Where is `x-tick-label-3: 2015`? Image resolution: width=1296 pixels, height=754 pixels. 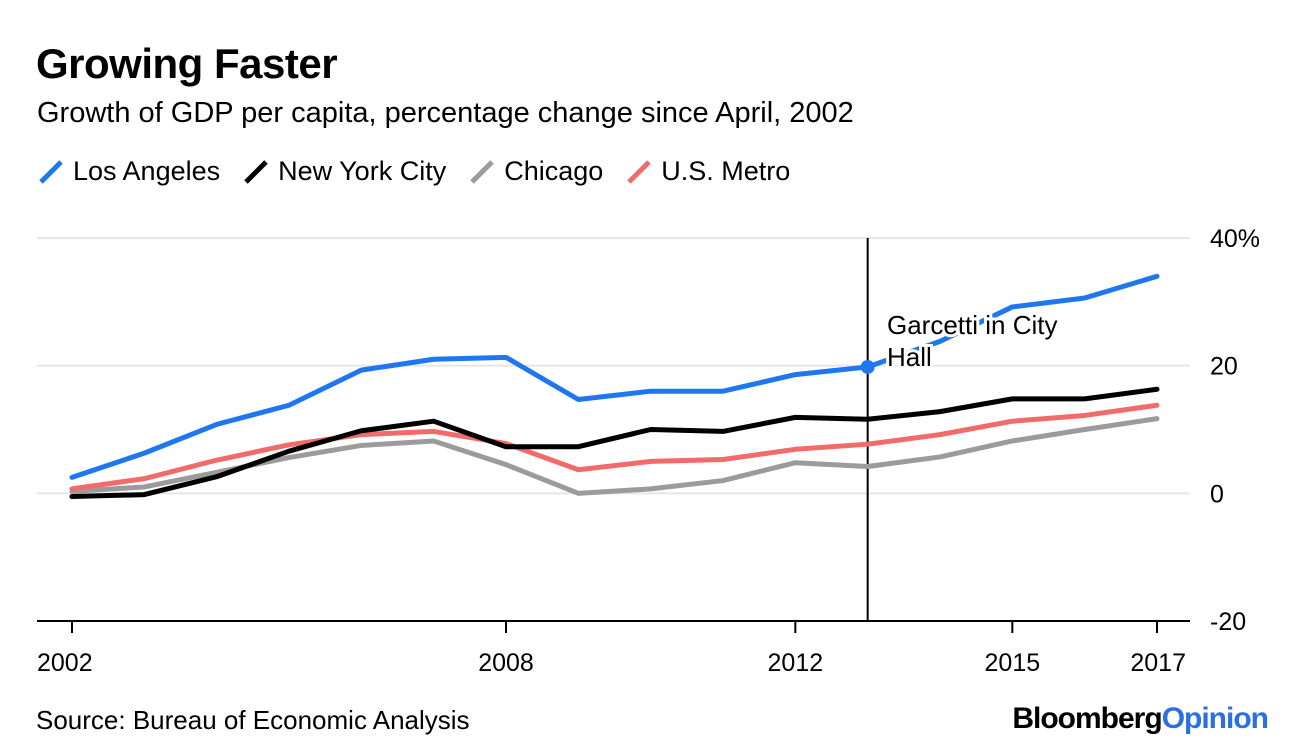
x-tick-label-3: 2015 is located at coordinates (1013, 663).